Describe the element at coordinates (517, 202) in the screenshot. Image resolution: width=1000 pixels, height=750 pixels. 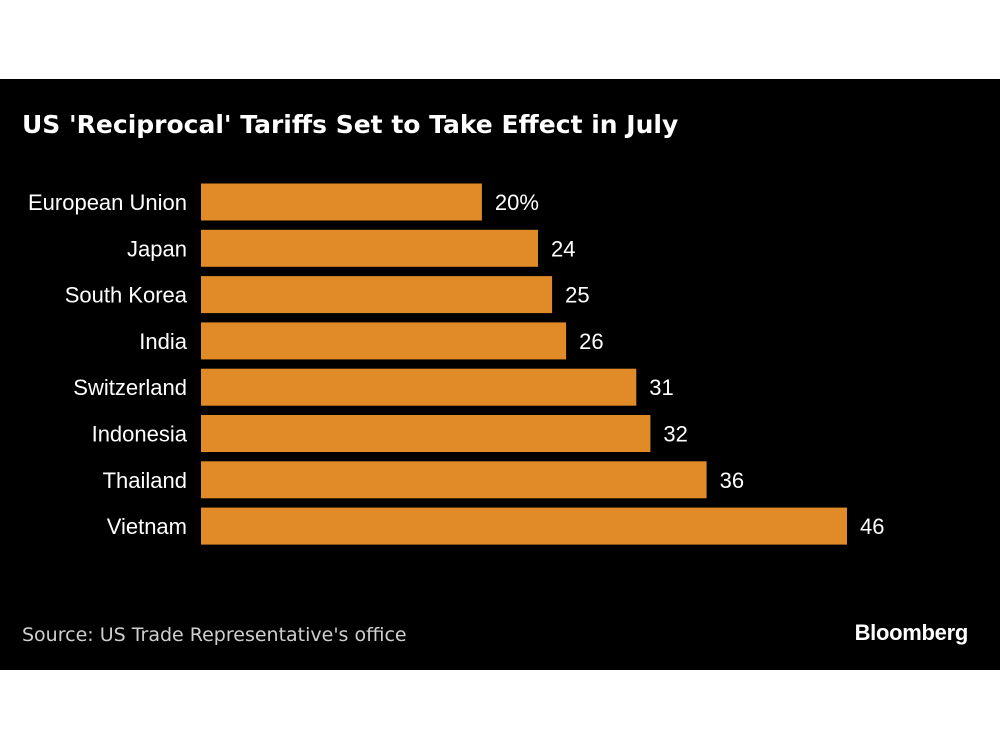
I see `value-label: 20%` at that location.